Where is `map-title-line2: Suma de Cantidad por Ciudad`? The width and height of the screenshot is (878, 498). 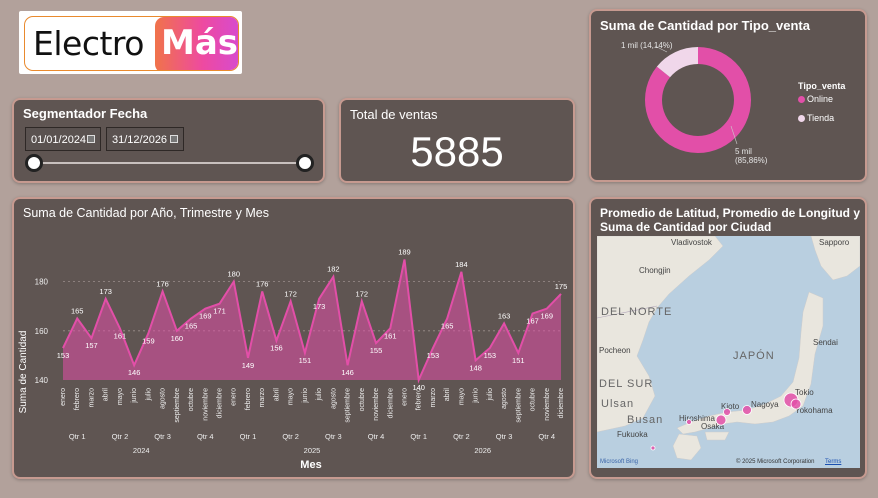 map-title-line2: Suma de Cantidad por Ciudad is located at coordinates (686, 227).